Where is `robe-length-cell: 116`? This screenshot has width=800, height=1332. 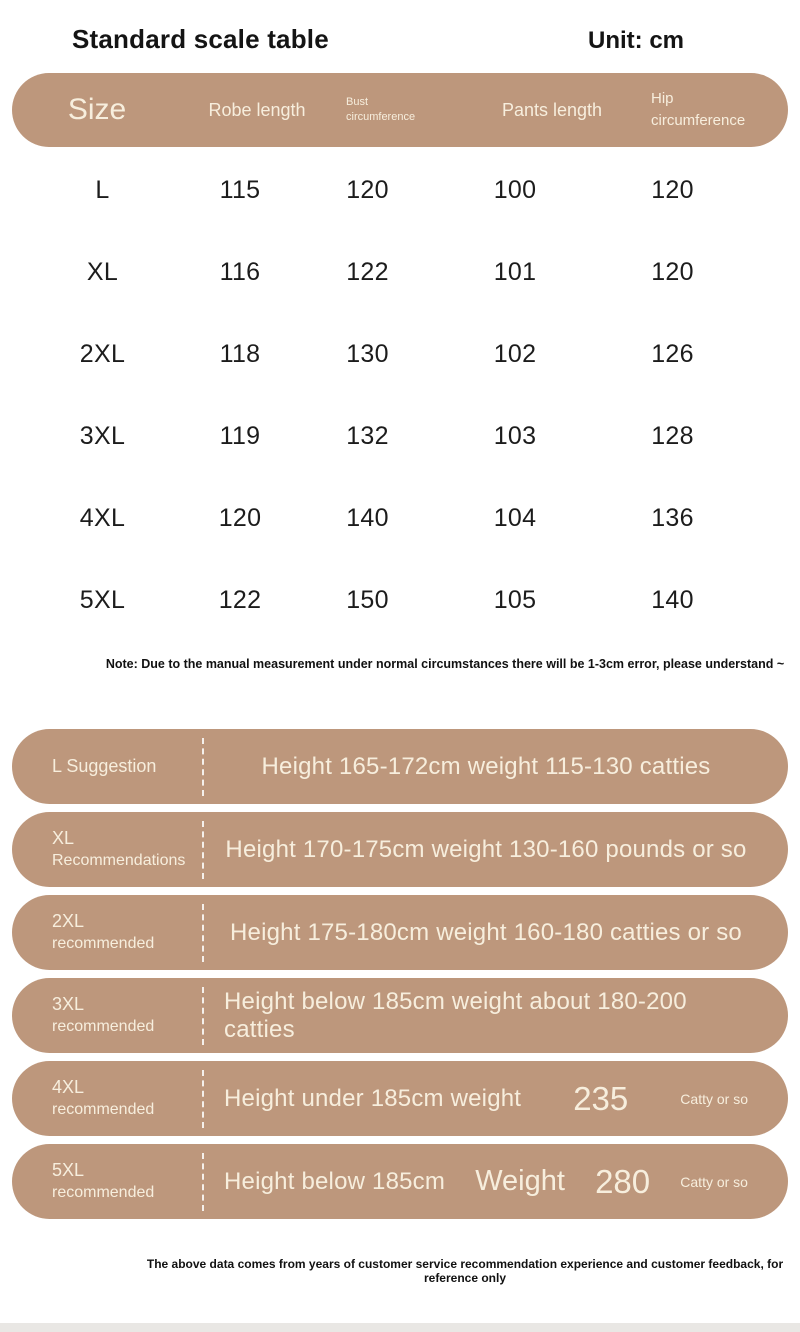 robe-length-cell: 116 is located at coordinates (240, 271).